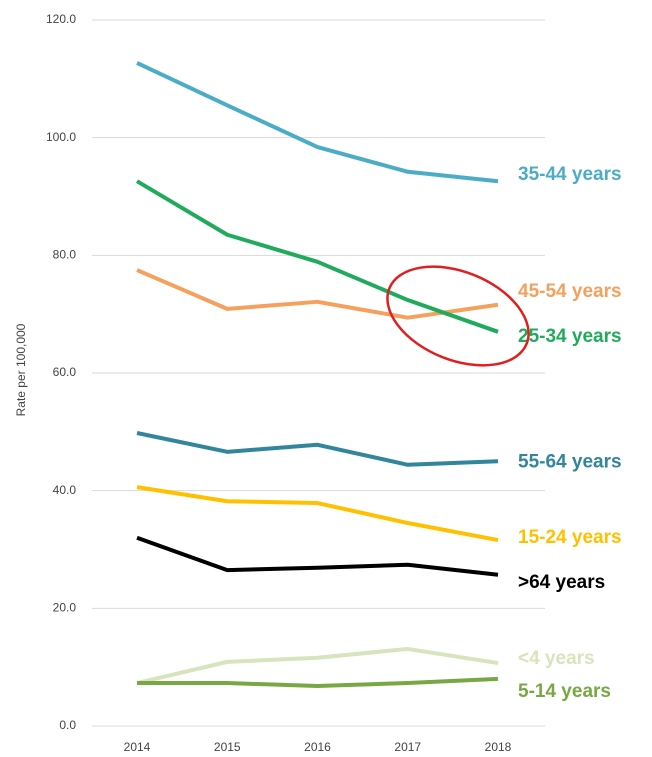 Image resolution: width=652 pixels, height=757 pixels. What do you see at coordinates (65, 490) in the screenshot?
I see `y-tick-label: 40.0` at bounding box center [65, 490].